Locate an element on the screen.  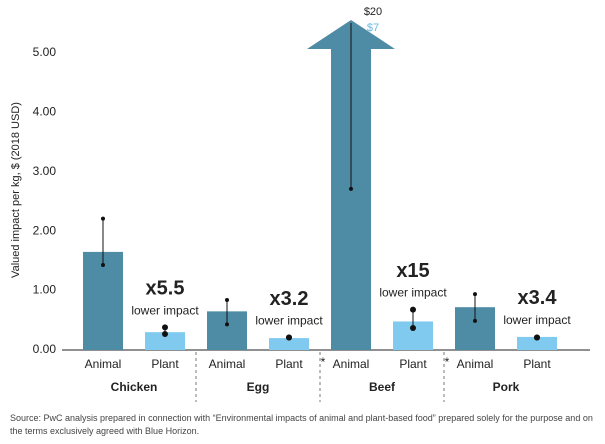
y-tick-label: 4.00 is located at coordinates (45, 111).